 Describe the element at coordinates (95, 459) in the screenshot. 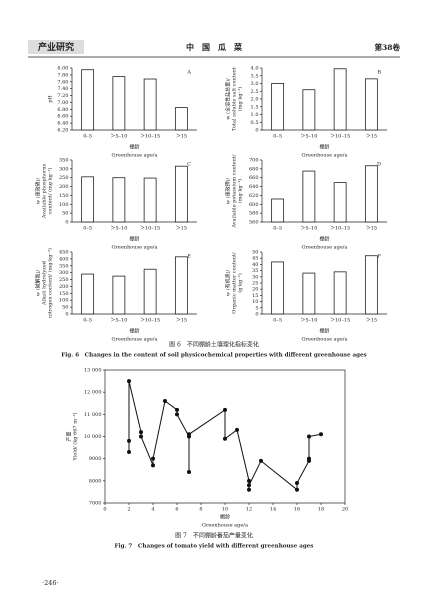

I see `y-tick-label: 9000` at that location.